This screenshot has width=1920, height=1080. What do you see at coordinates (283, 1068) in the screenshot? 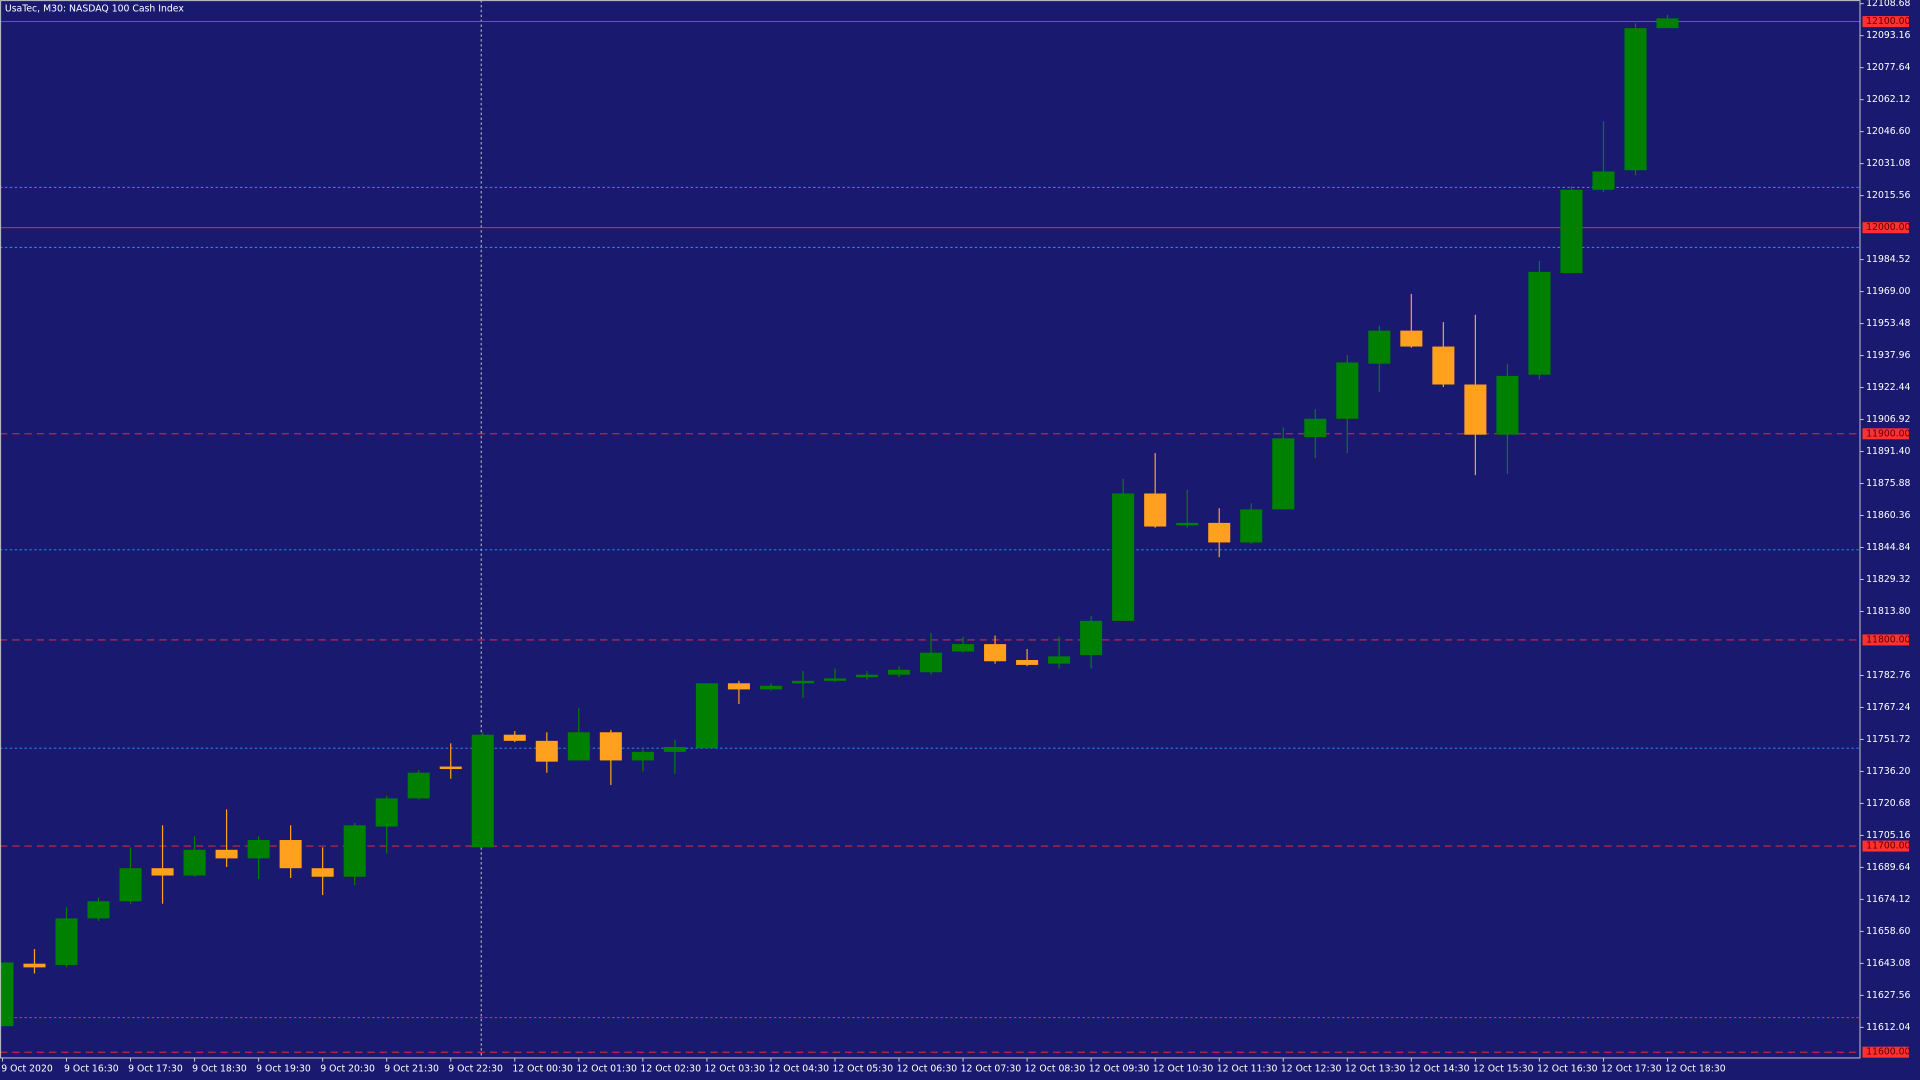
I see `x-tick-label: 9 Oct 19:30` at bounding box center [283, 1068].